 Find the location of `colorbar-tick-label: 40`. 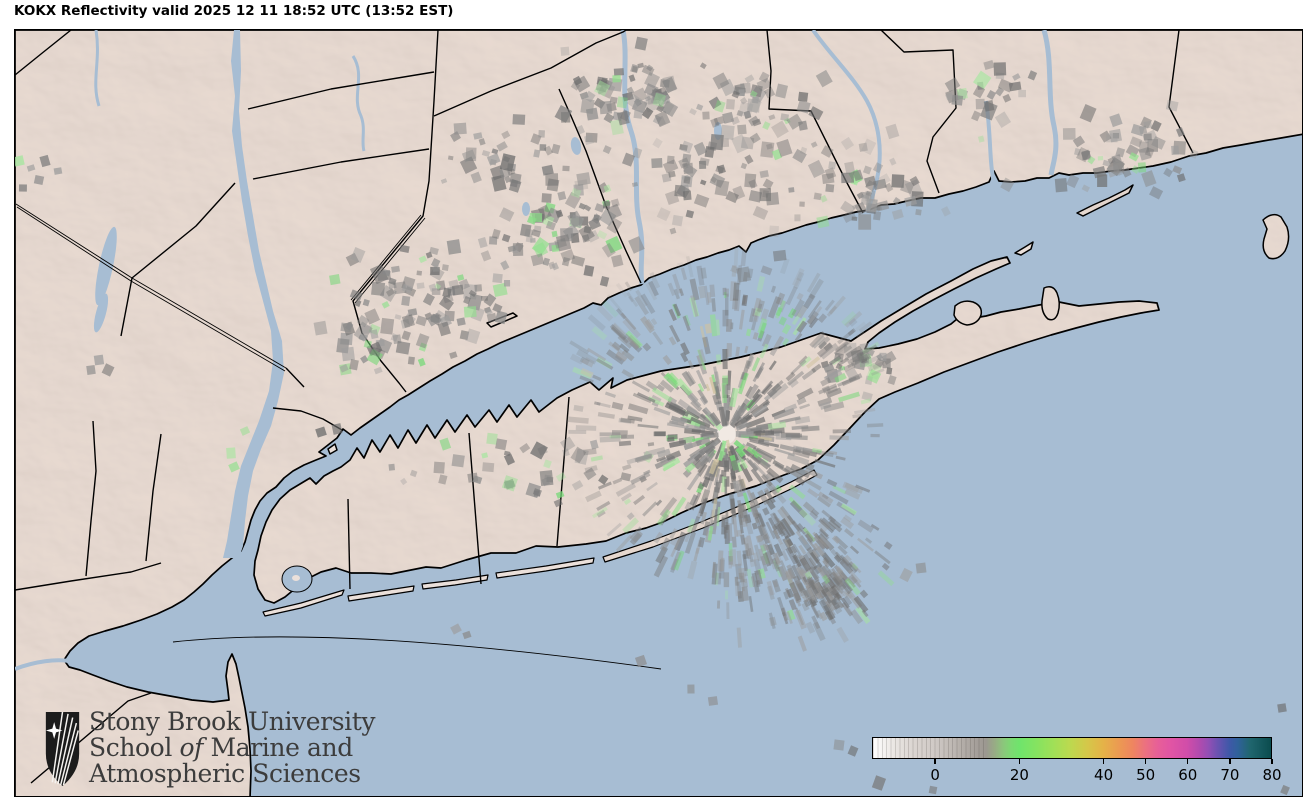

colorbar-tick-label: 40 is located at coordinates (1104, 775).